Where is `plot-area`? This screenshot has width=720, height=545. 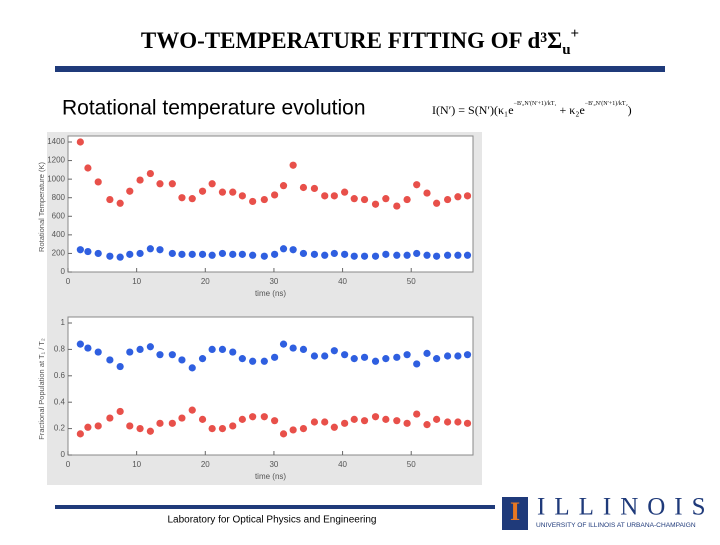
plot-area is located at coordinates (270, 204).